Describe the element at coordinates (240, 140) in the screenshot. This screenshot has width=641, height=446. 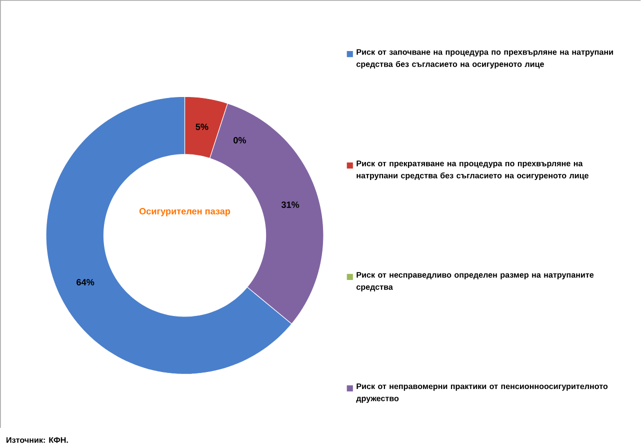
I see `text: 0%` at that location.